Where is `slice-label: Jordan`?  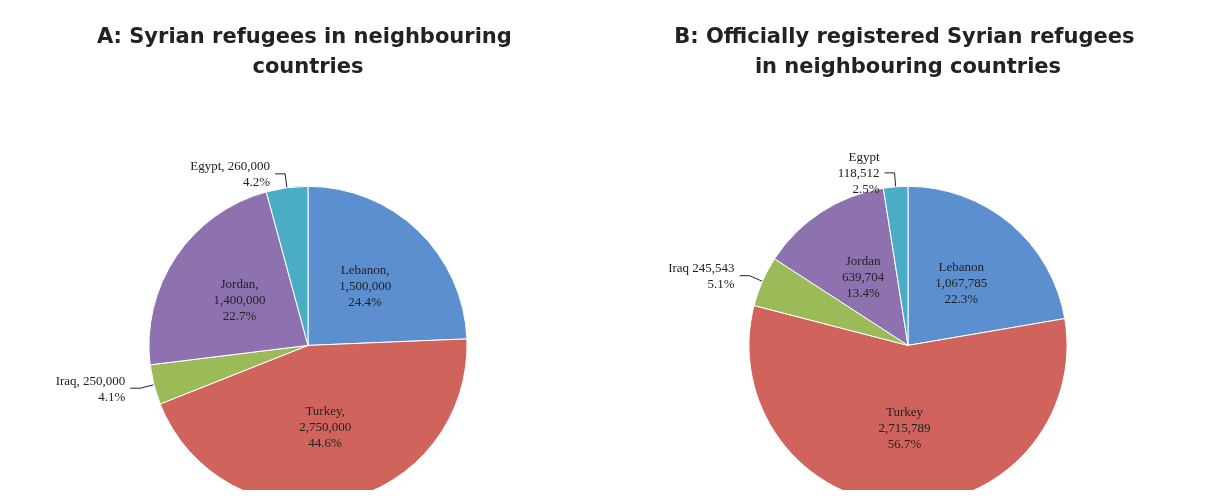
slice-label: Jordan is located at coordinates (863, 260).